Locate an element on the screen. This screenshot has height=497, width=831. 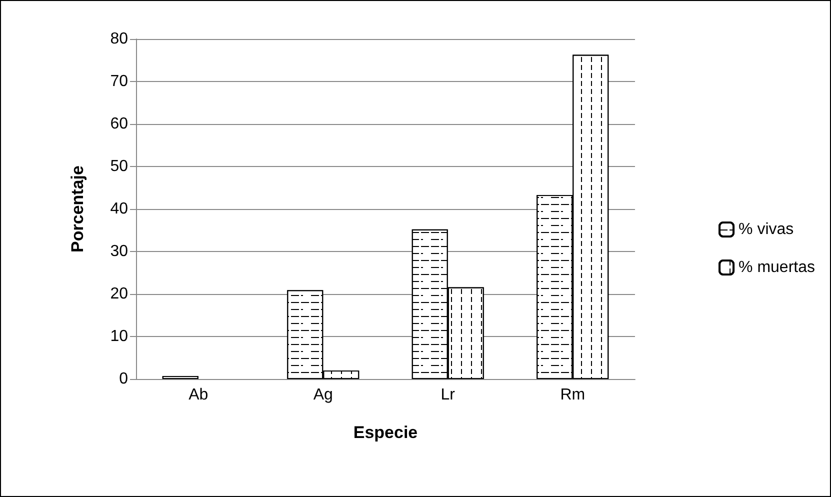
y-tick-label: 10 is located at coordinates (119, 336).